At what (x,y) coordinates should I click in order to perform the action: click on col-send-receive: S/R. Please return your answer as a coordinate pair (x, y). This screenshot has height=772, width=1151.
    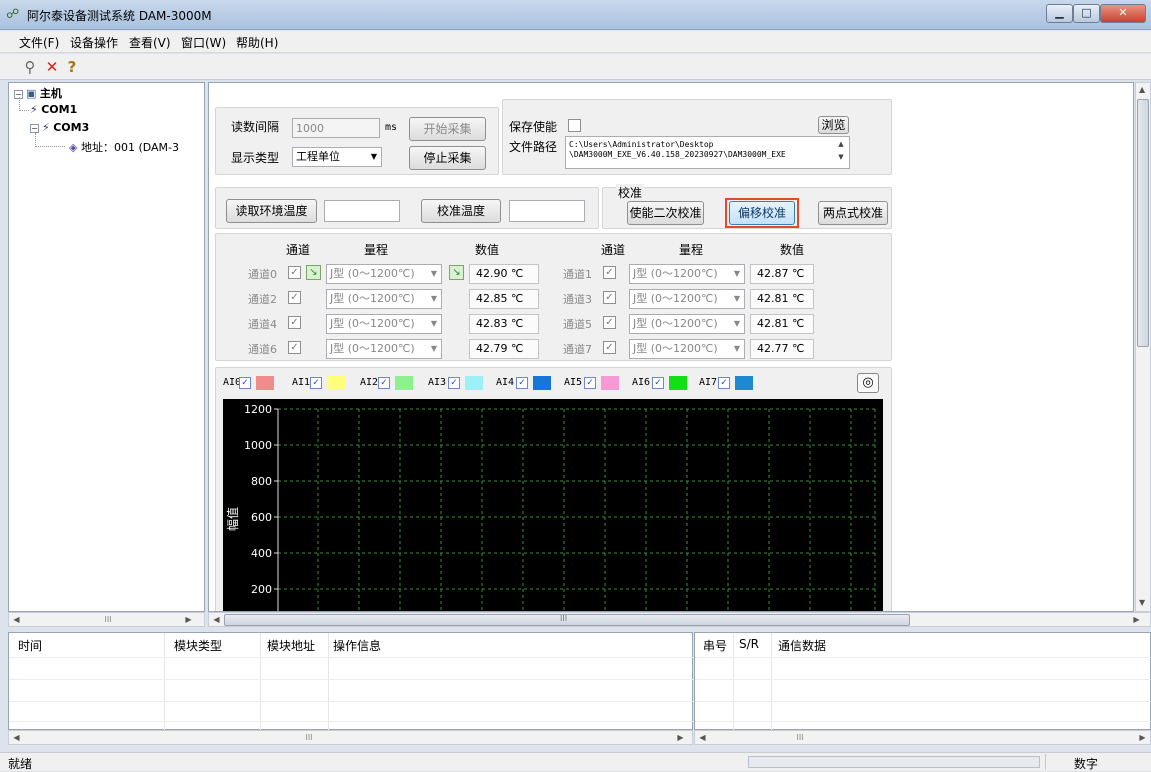
    Looking at the image, I should click on (749, 644).